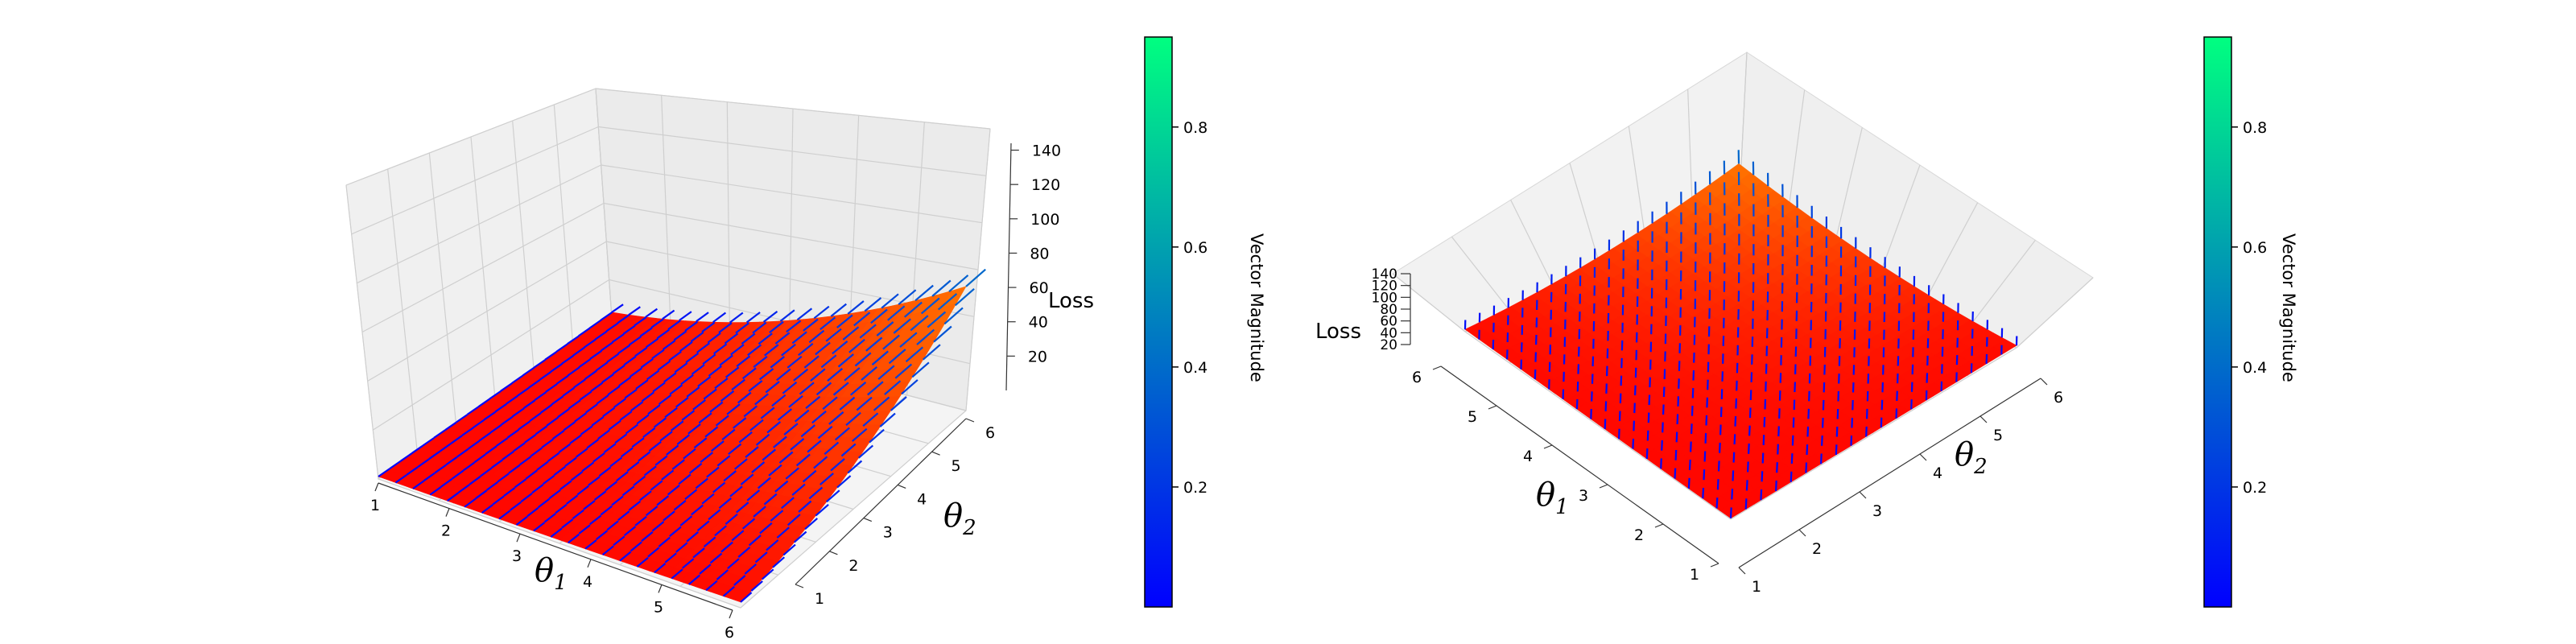 This screenshot has width=2576, height=644. What do you see at coordinates (1586, 218) in the screenshot?
I see `right-gridline` at bounding box center [1586, 218].